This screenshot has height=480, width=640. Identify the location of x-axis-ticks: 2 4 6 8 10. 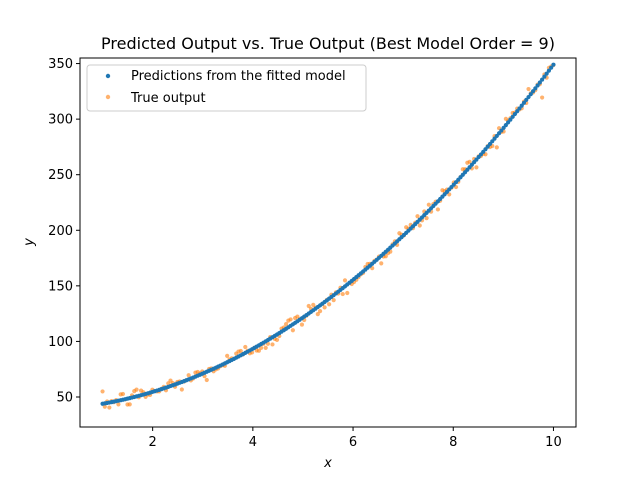
(355, 438).